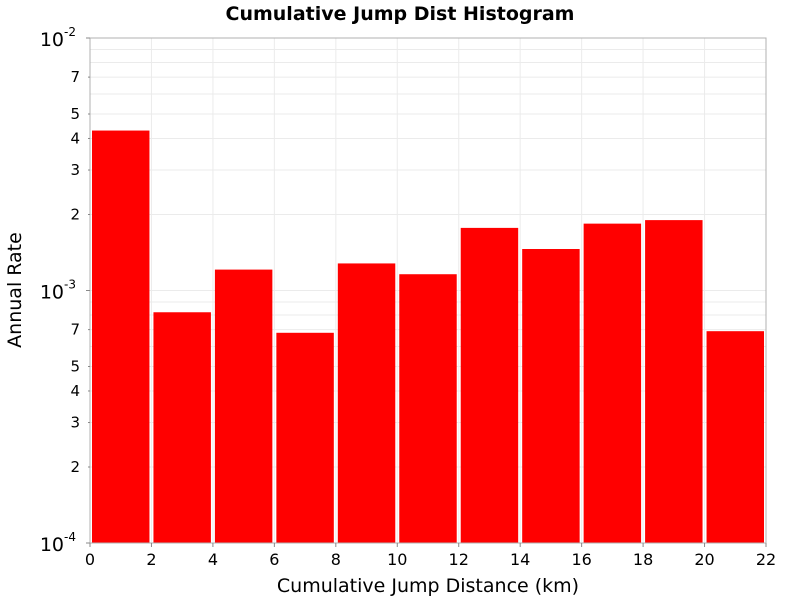 Image resolution: width=800 pixels, height=600 pixels. I want to click on y-tick-label-major: 10⁻⁴, so click(58, 543).